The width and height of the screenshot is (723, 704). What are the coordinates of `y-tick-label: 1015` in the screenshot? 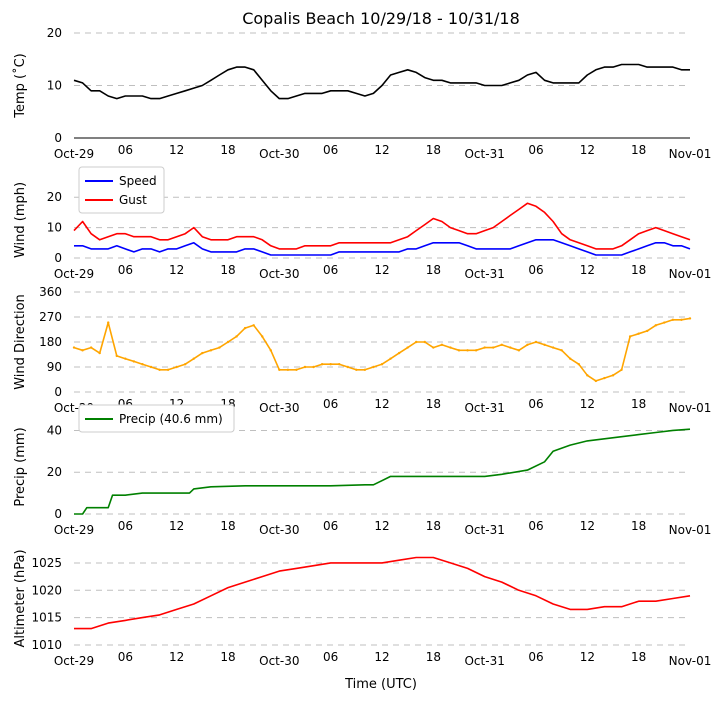 It's located at (46, 618).